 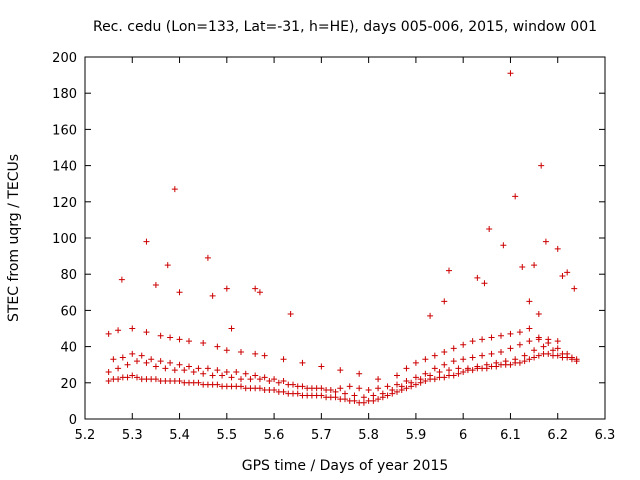 I want to click on x-tick-label: 5.7, so click(x=321, y=435).